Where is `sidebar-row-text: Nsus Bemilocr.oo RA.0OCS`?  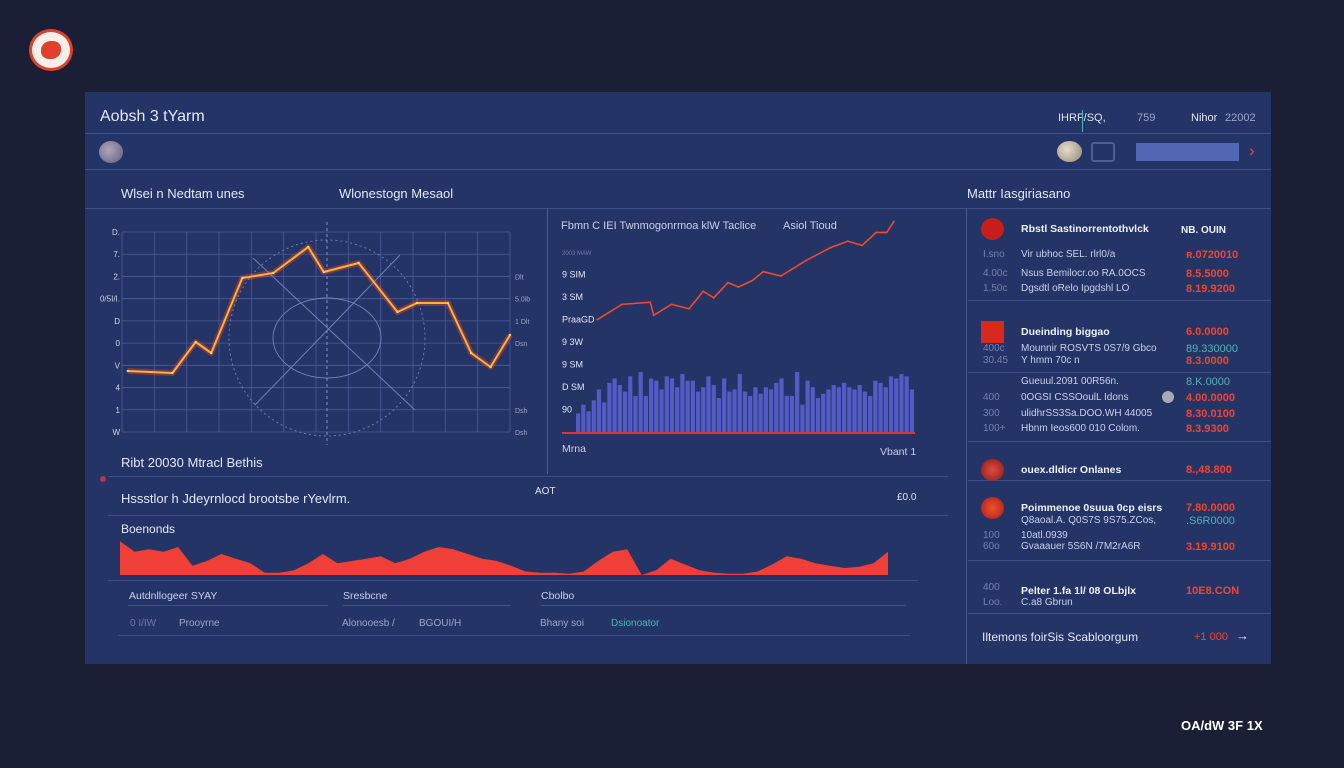 sidebar-row-text: Nsus Bemilocr.oo RA.0OCS is located at coordinates (1083, 273).